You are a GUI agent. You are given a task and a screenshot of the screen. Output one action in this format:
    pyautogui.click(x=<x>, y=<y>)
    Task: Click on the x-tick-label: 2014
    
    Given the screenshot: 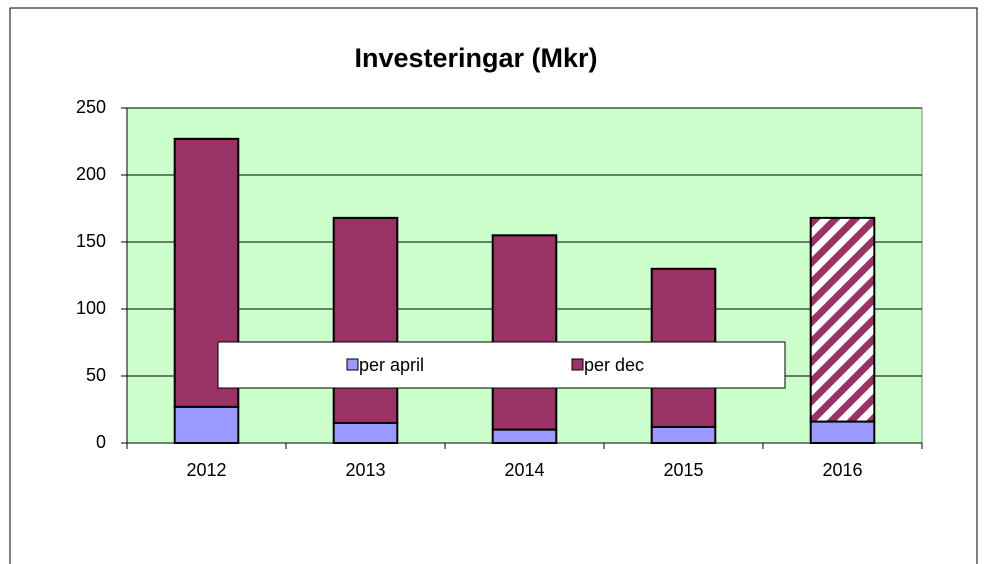 What is the action you would take?
    pyautogui.click(x=524, y=470)
    